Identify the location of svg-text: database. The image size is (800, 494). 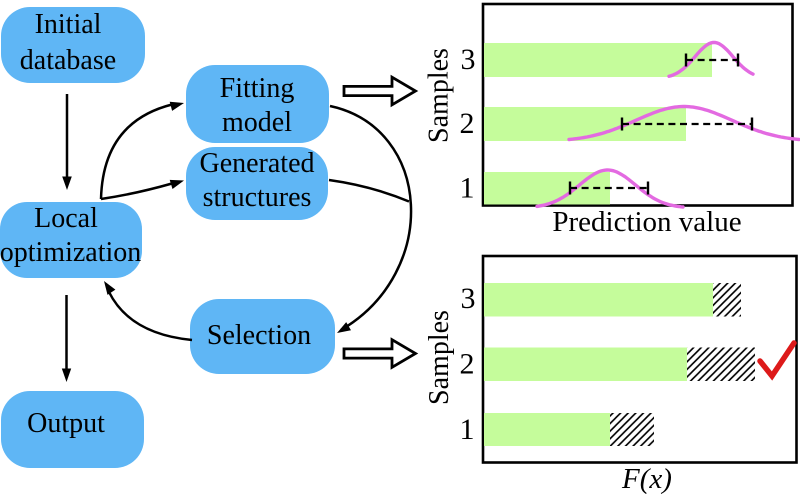
(68, 60).